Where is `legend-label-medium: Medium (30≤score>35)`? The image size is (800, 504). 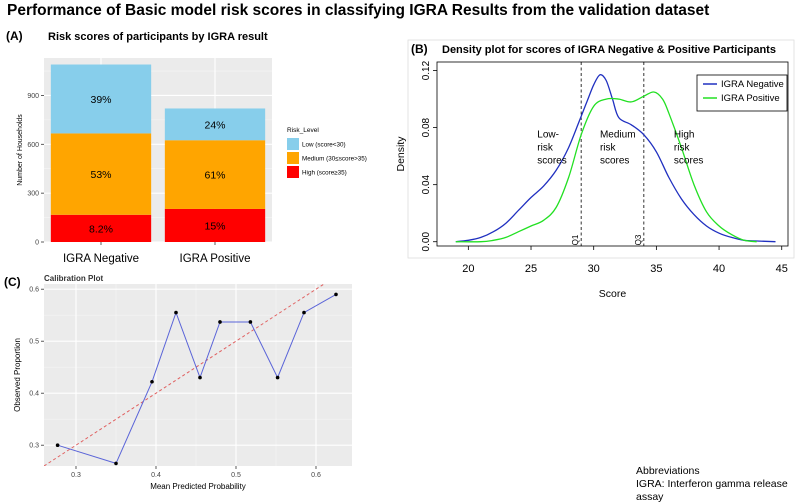 legend-label-medium: Medium (30≤score>35) is located at coordinates (334, 159).